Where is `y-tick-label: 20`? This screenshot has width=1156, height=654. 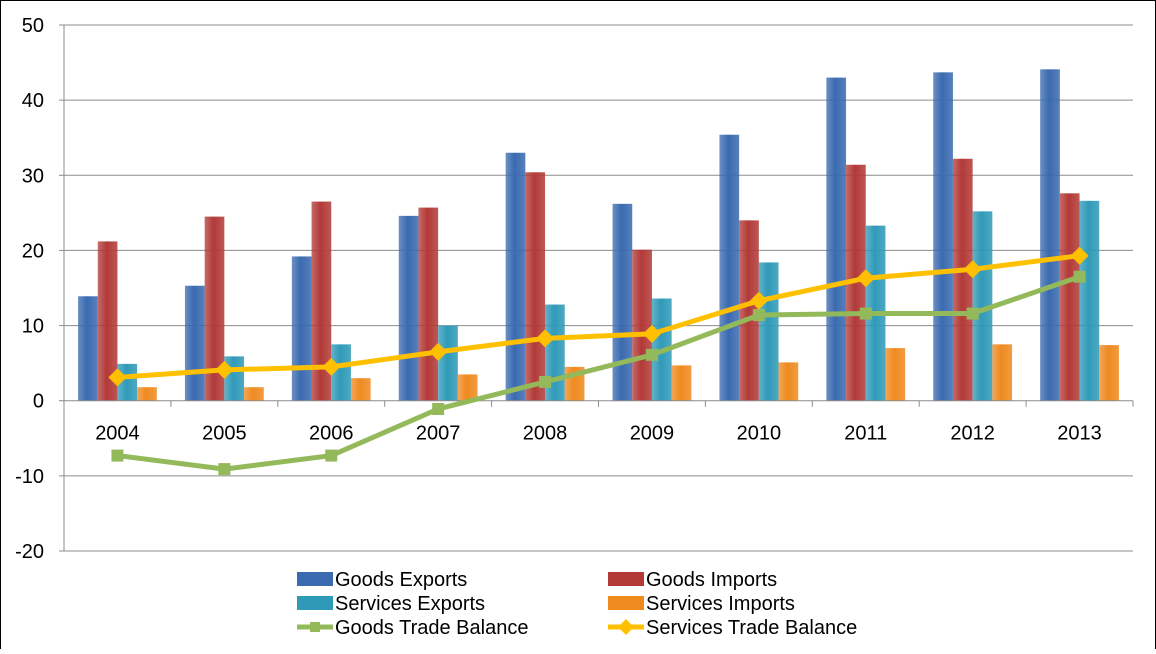 y-tick-label: 20 is located at coordinates (33, 251).